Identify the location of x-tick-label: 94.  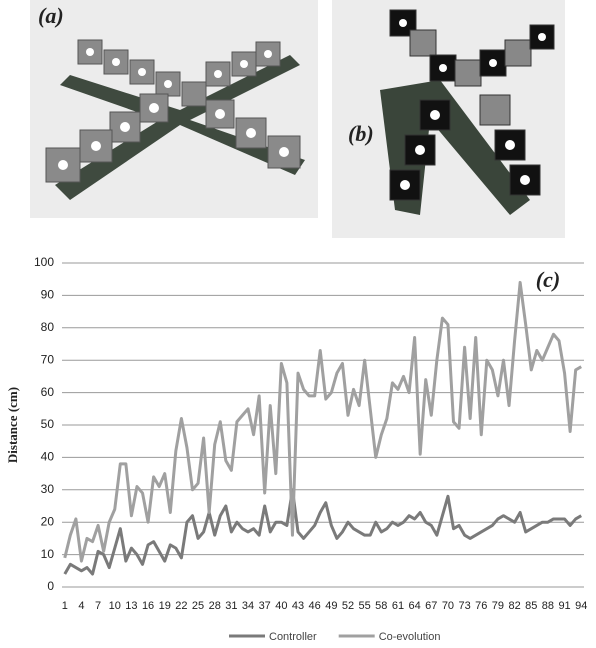
(581, 606).